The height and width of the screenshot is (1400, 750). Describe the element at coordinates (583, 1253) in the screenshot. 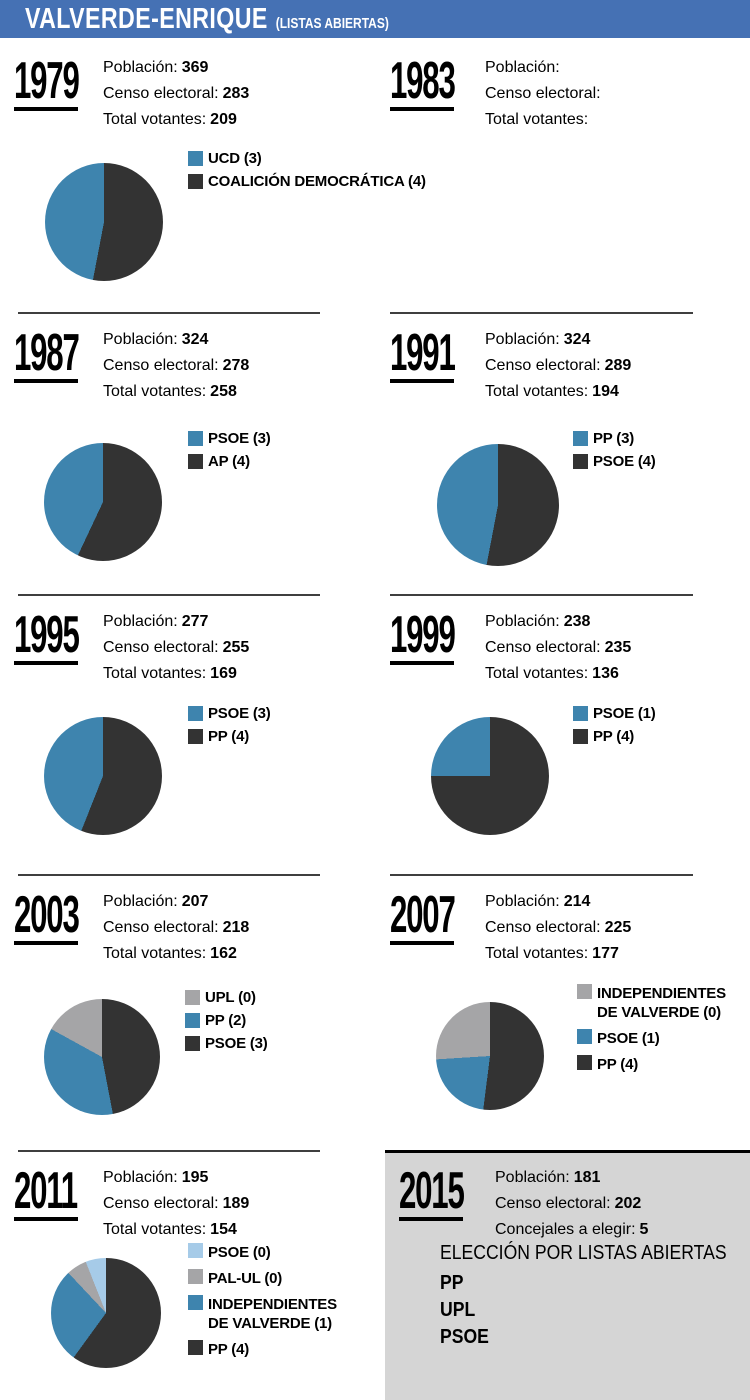

I see `open-lists-title: ELECCIÓN POR LISTAS ABIERTAS` at that location.